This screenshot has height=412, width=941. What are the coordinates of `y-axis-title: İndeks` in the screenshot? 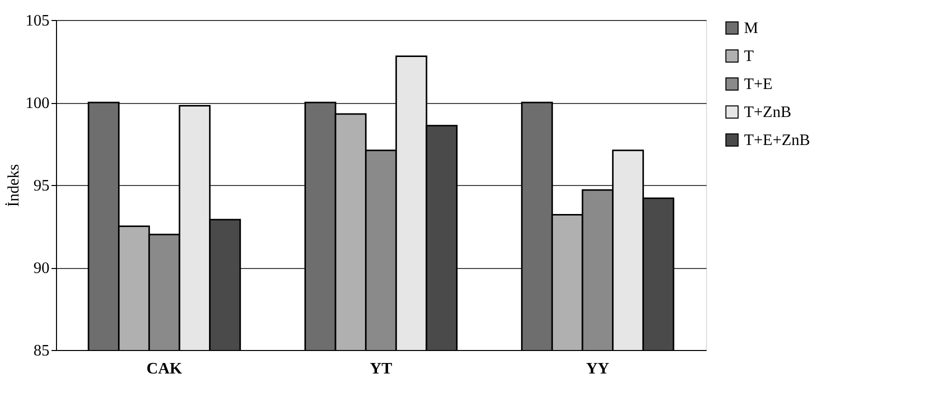 It's located at (13, 185).